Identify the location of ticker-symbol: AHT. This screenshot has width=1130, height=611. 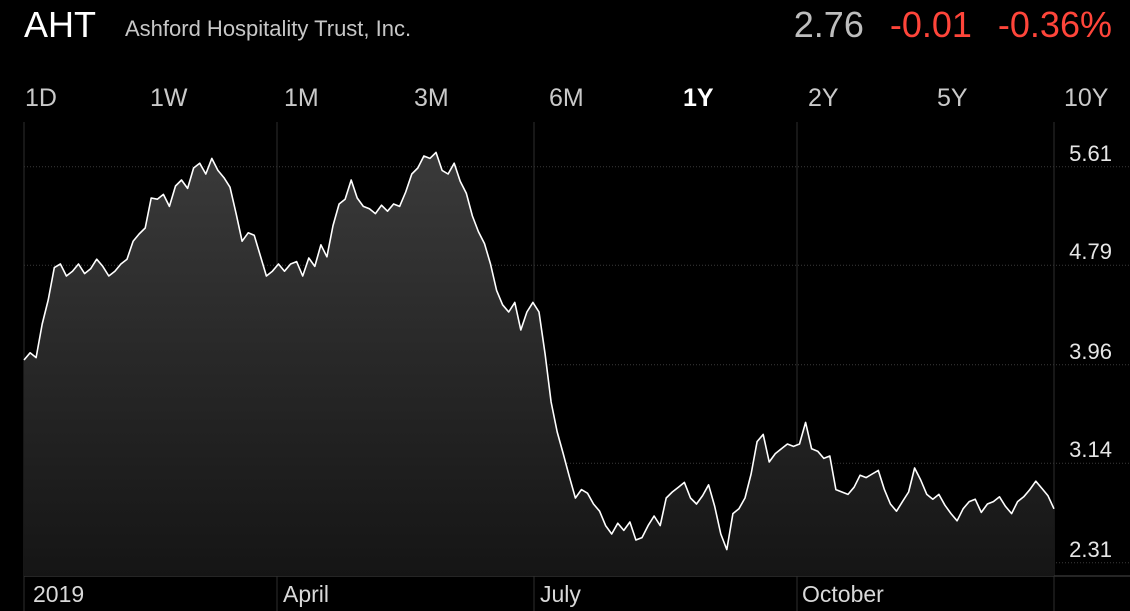
(60, 24).